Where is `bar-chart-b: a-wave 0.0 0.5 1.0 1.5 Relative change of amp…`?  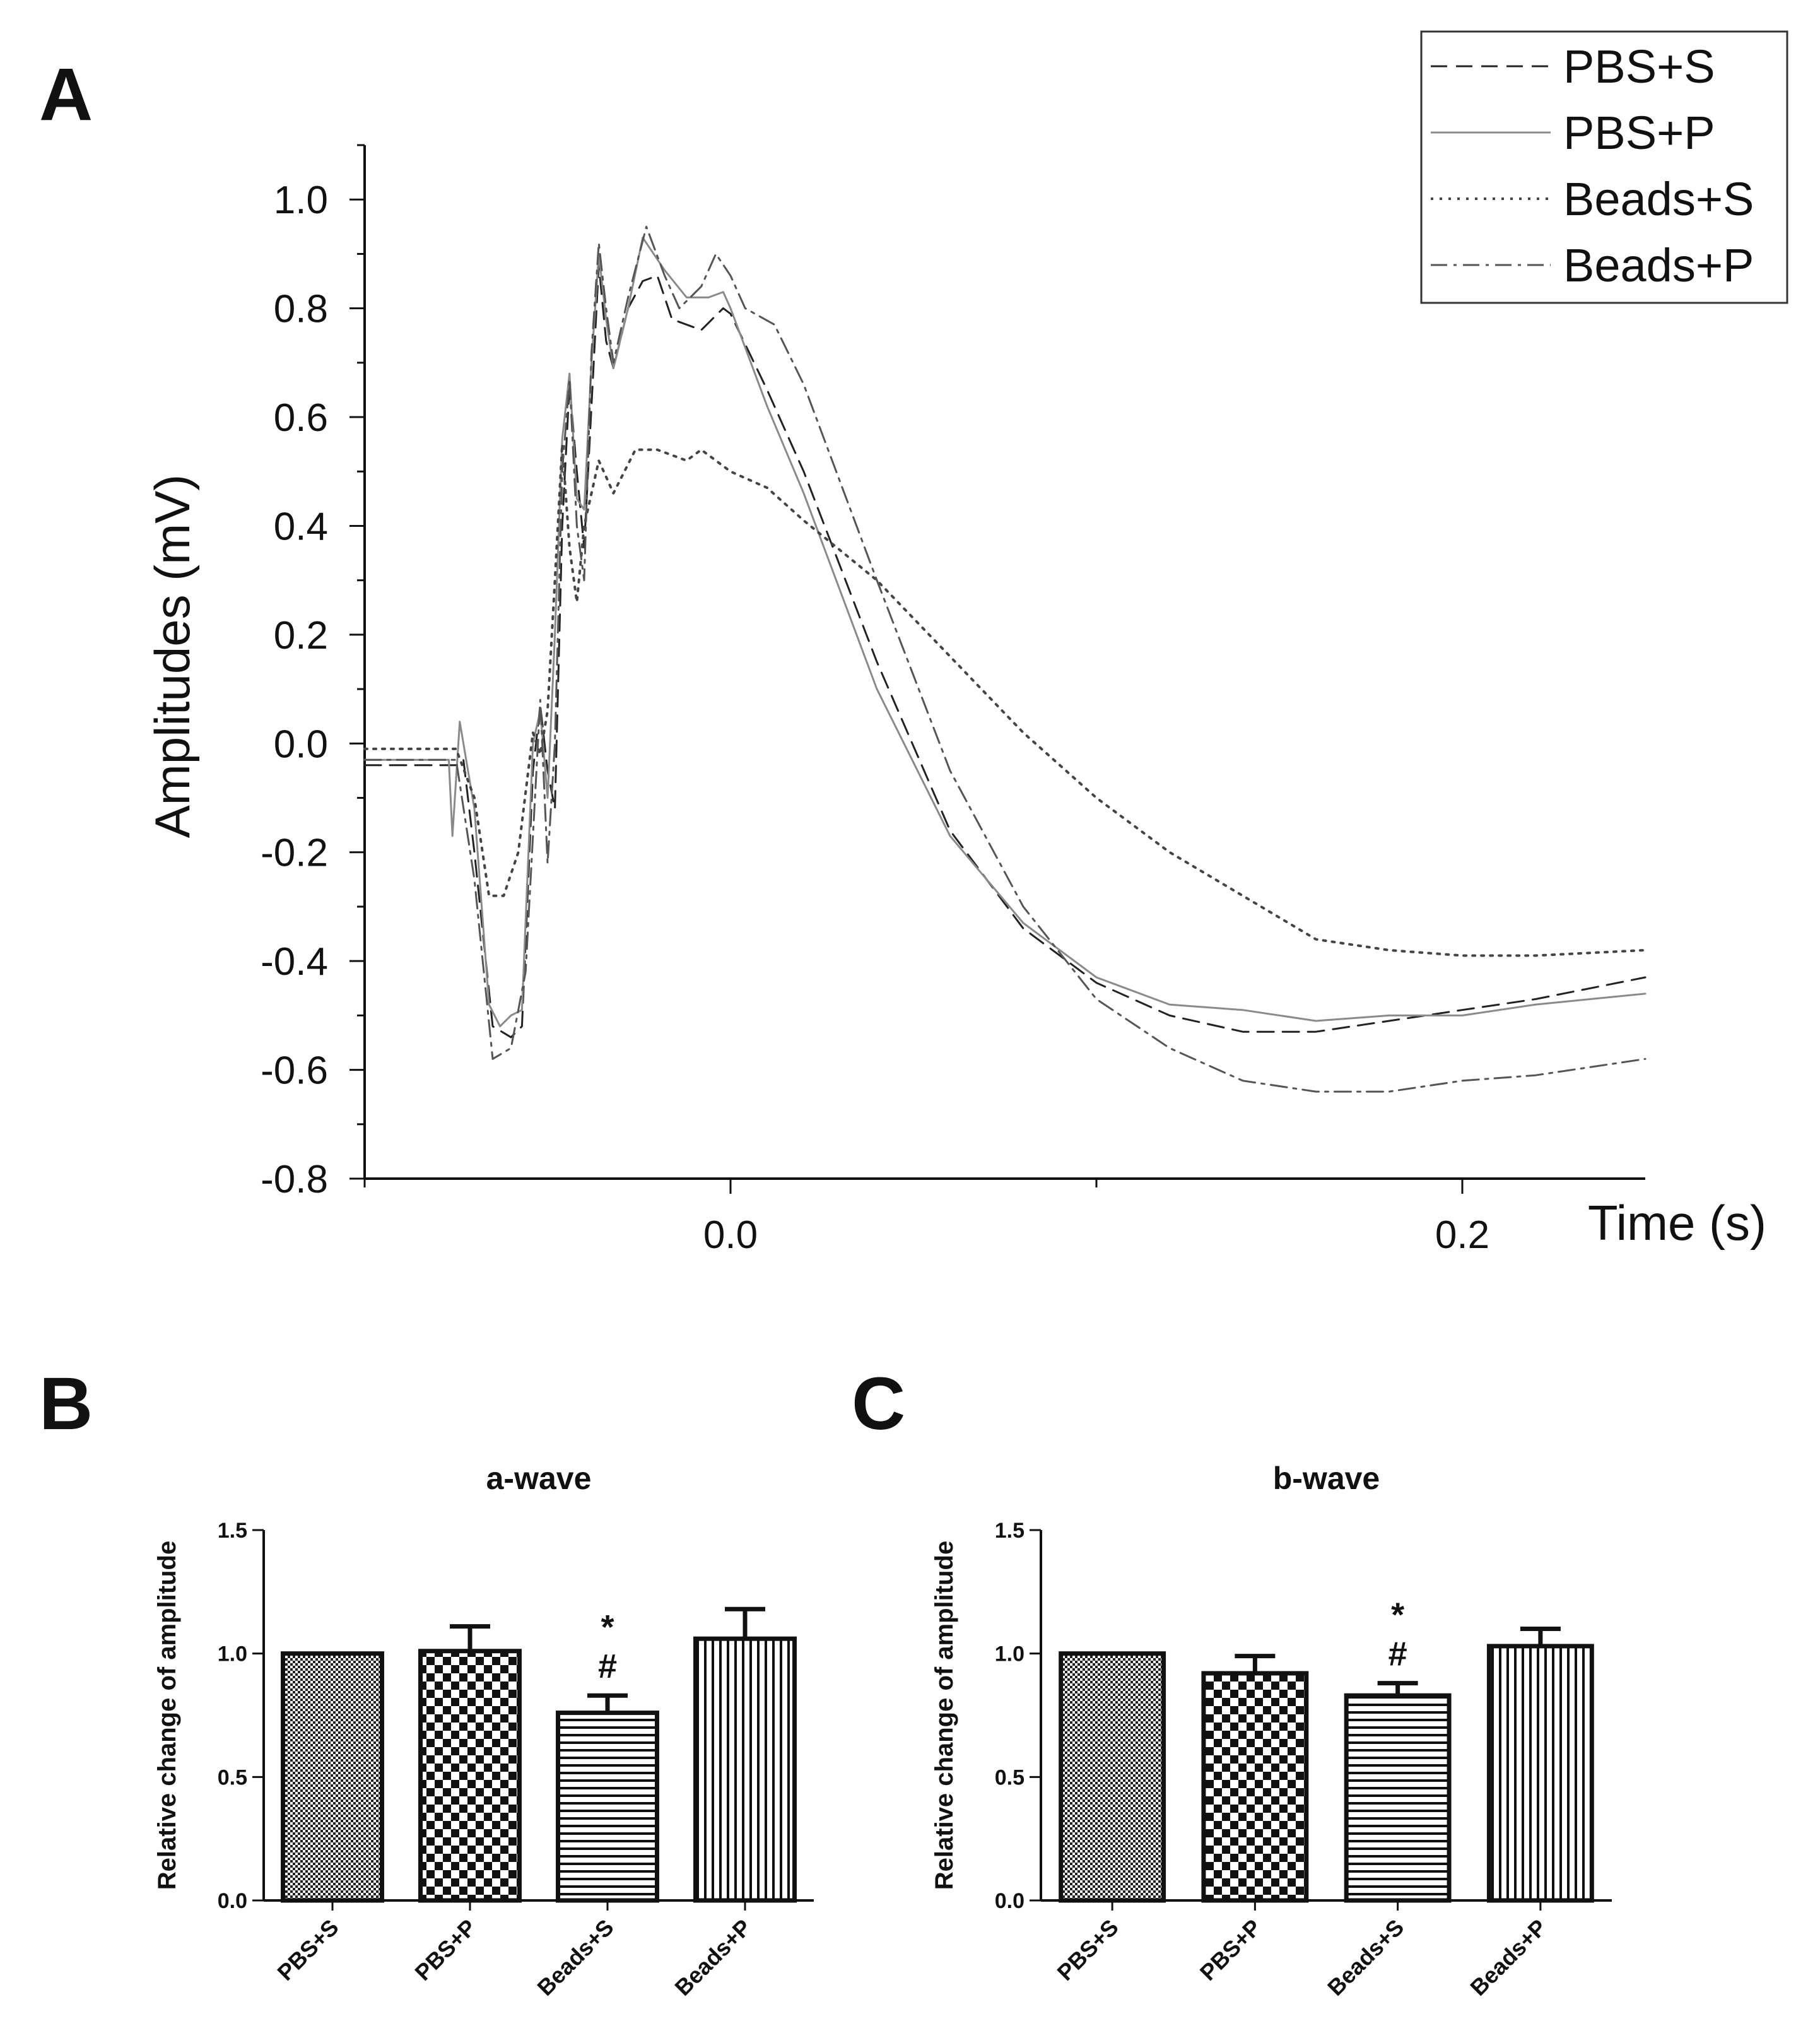 bar-chart-b: a-wave 0.0 0.5 1.0 1.5 Relative change of amp… is located at coordinates (483, 1731).